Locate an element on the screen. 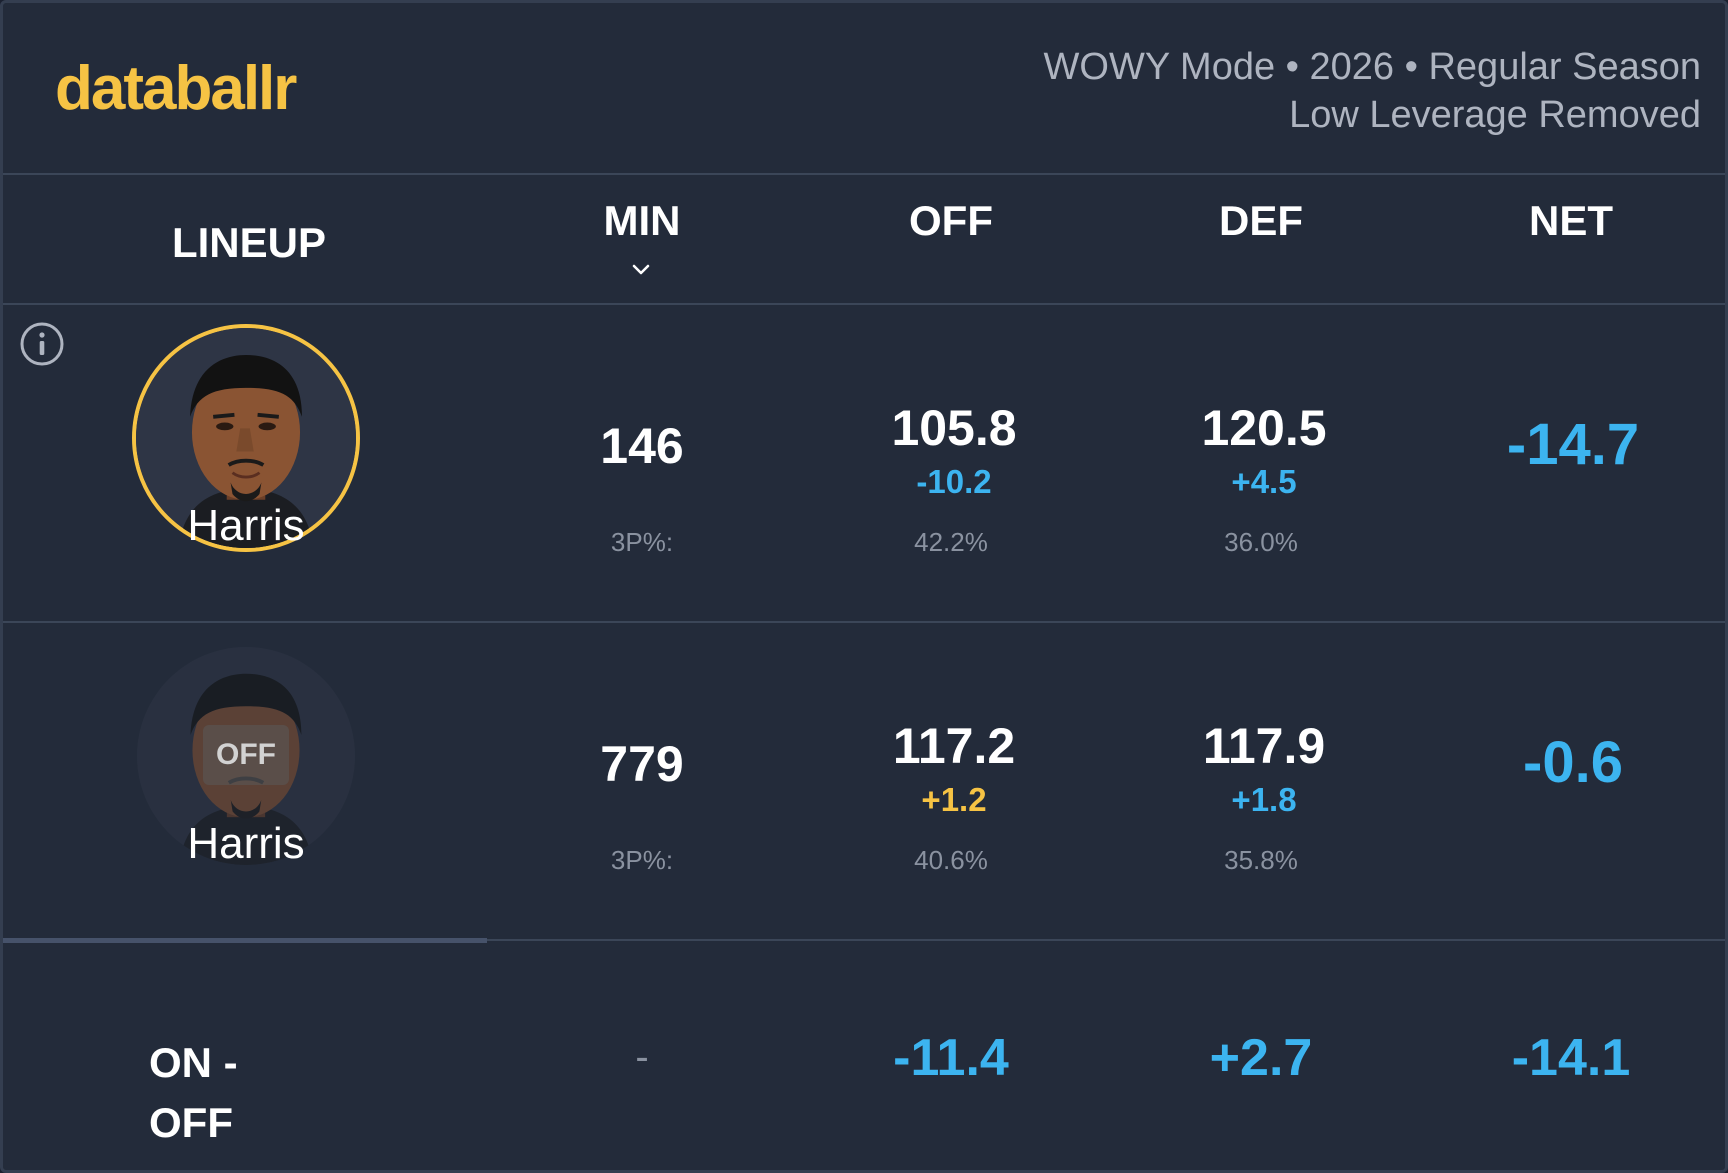 The width and height of the screenshot is (1728, 1173). net-rating-value: -0.6 is located at coordinates (1573, 762).